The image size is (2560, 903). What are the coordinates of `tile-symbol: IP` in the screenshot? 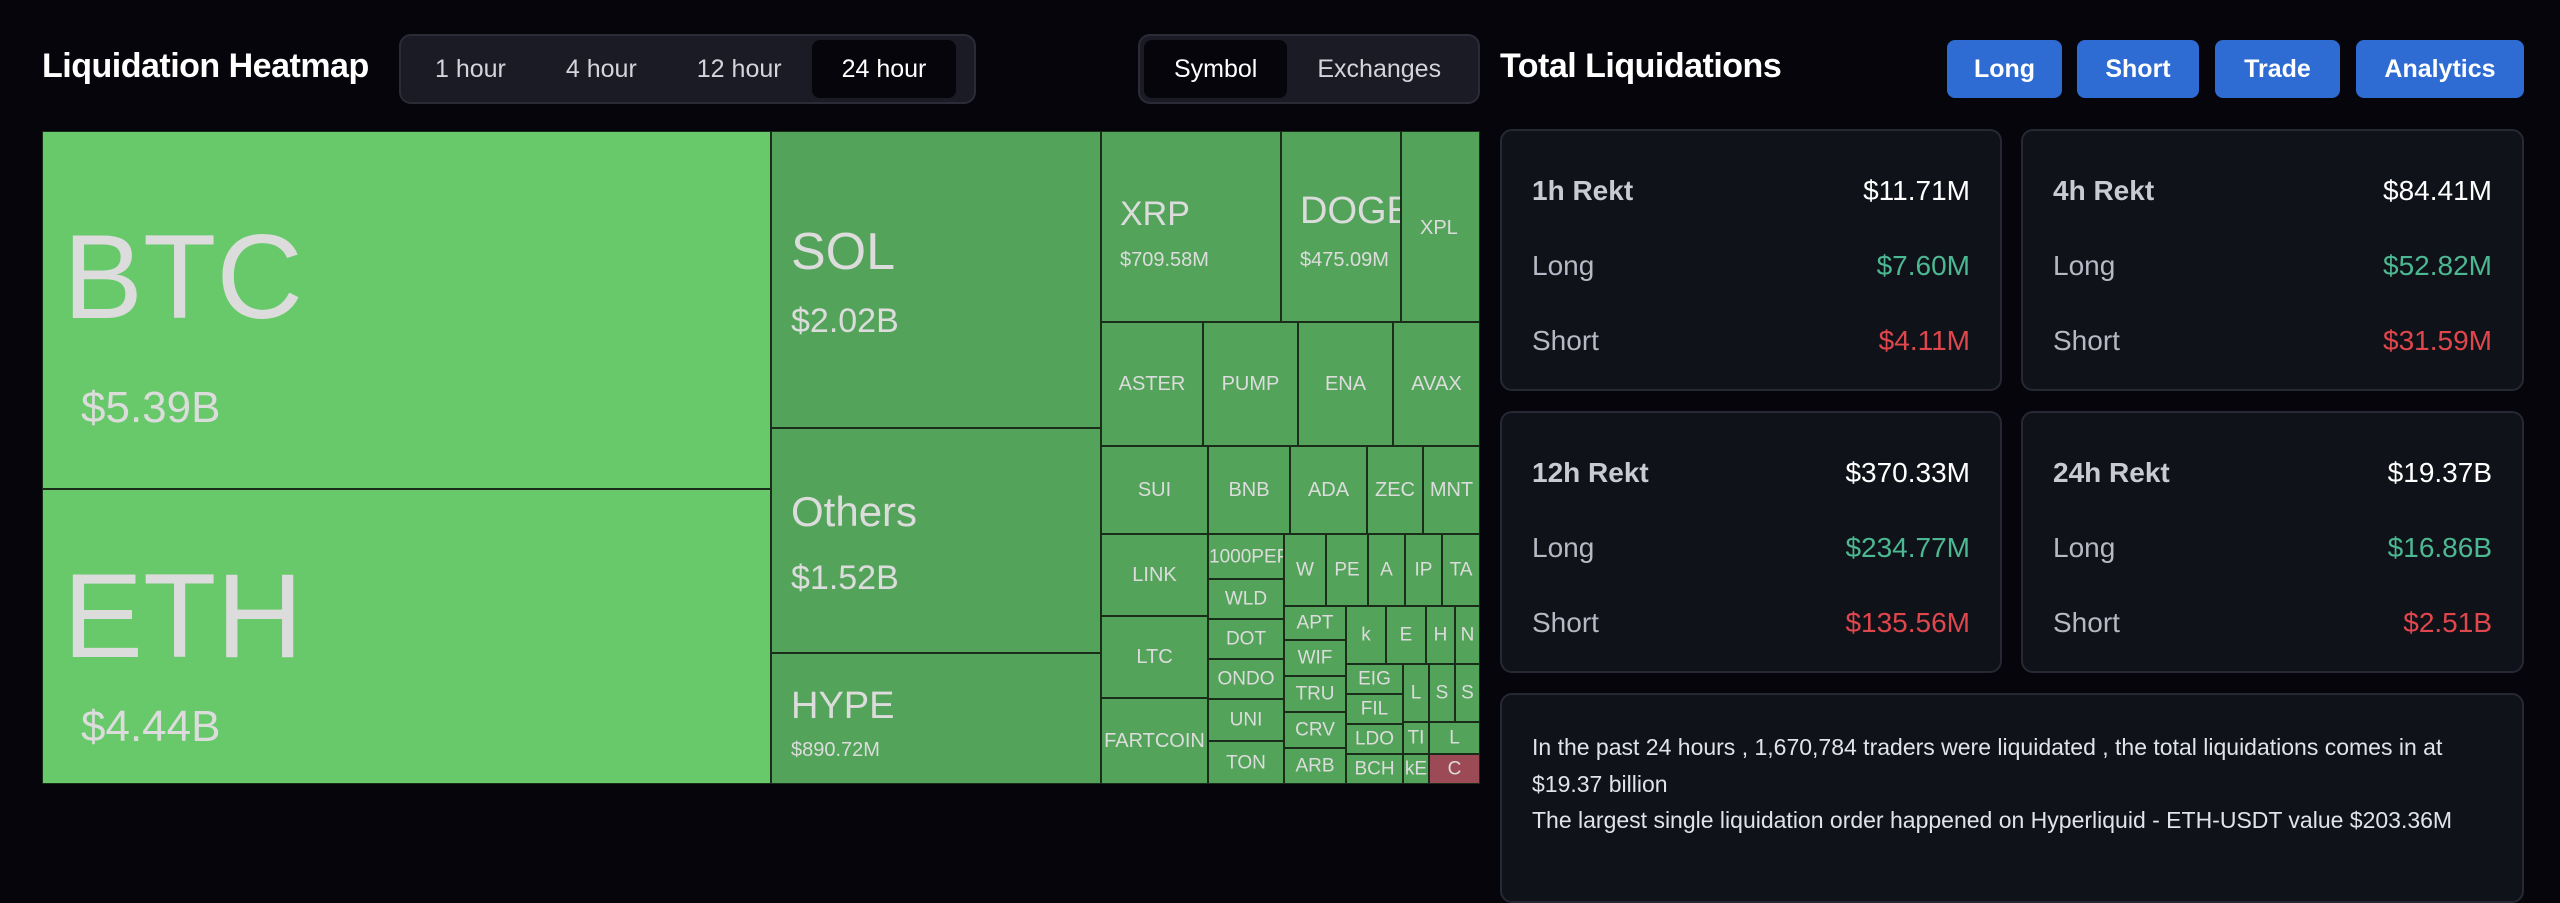 It's located at (1423, 570).